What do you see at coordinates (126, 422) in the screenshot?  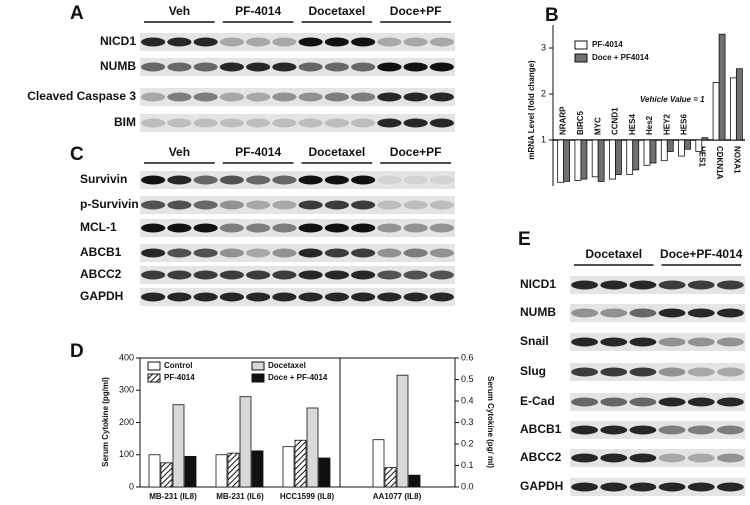 I see `y-tick-label: 200` at bounding box center [126, 422].